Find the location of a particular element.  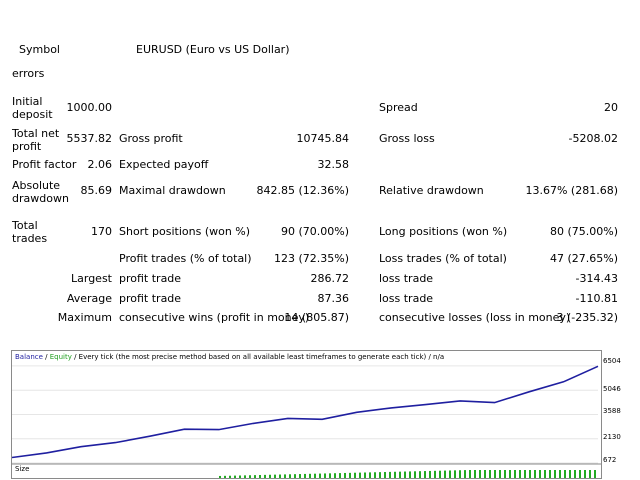

short-positions-label: Short positions (won %) is located at coordinates (185, 231).